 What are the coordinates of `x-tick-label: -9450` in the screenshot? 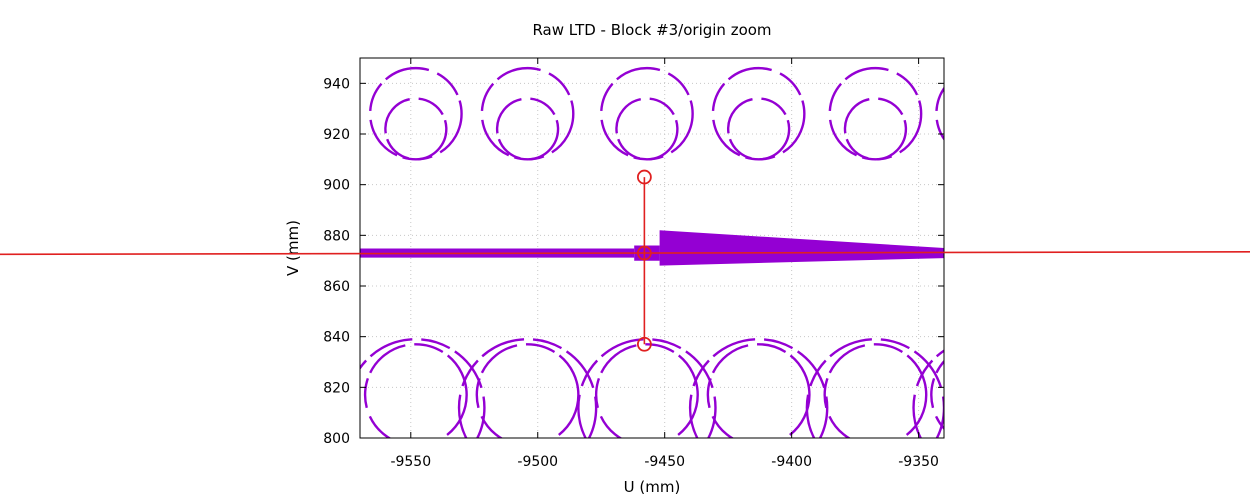 It's located at (664, 462).